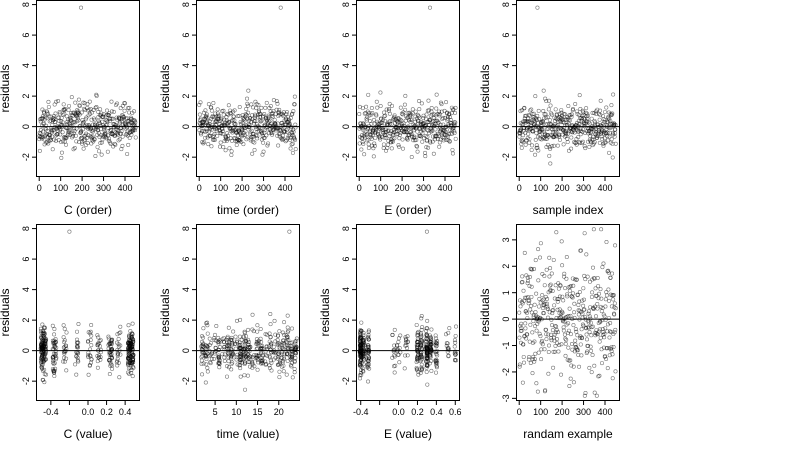 The height and width of the screenshot is (450, 800). I want to click on x-tick-label: 10, so click(236, 412).